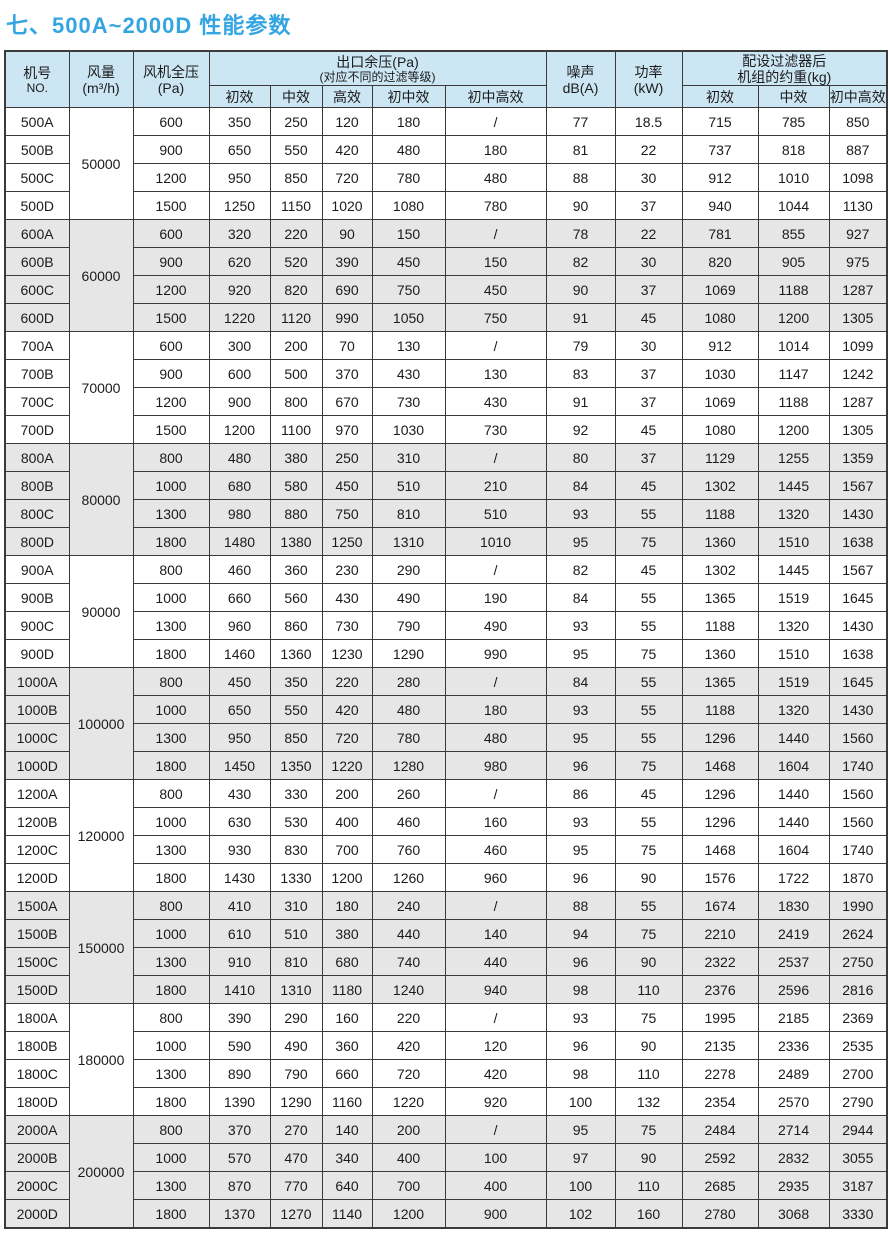  What do you see at coordinates (446, 933) in the screenshot?
I see `table-row: 1500B 1000 610 510 380 440 140 94 75 2210 2419 2624` at bounding box center [446, 933].